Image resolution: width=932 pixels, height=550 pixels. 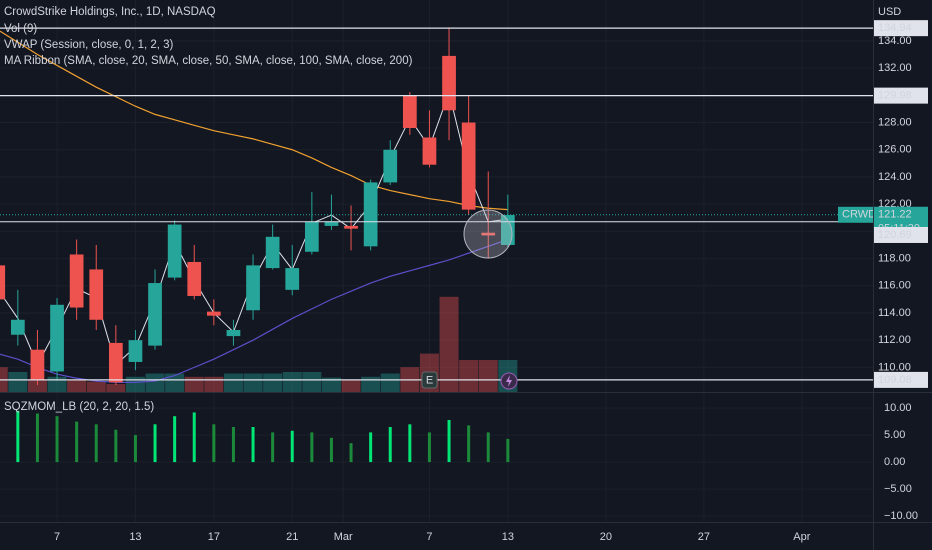 What do you see at coordinates (894, 462) in the screenshot?
I see `y-tick-label: 0.00` at bounding box center [894, 462].